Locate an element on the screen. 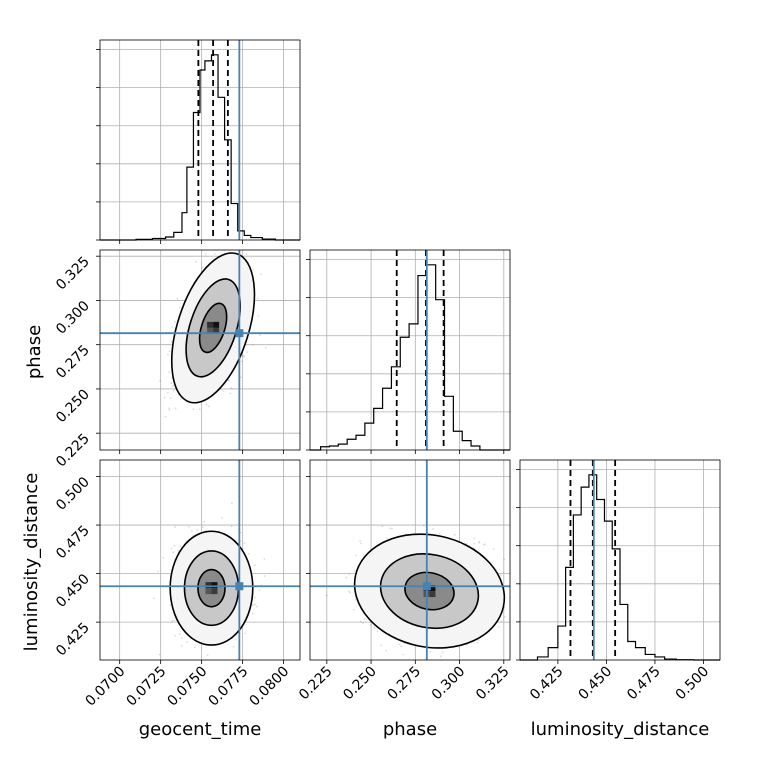 This screenshot has width=760, height=760. panel-frame-geocent_time-vs-phase is located at coordinates (200, 350).